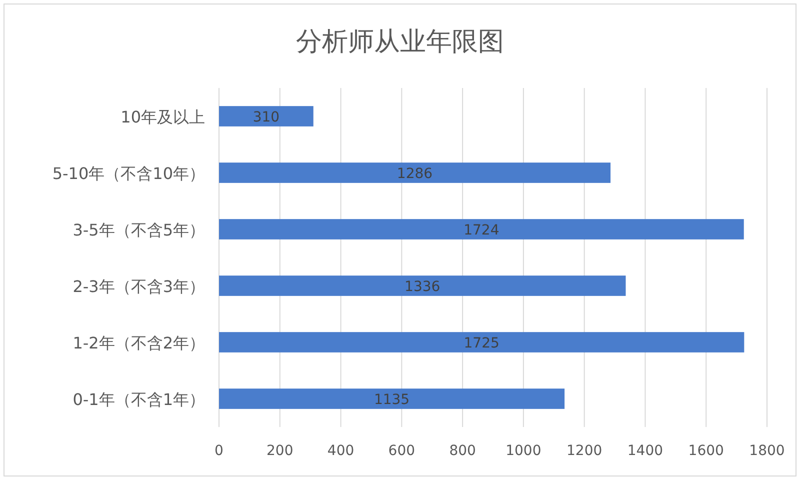  Describe the element at coordinates (138, 286) in the screenshot. I see `y-tick-label: 2-3年（不含3年）` at that location.